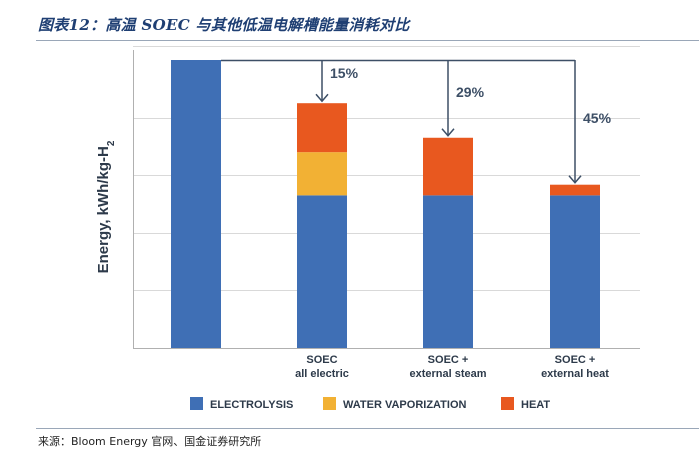 This screenshot has height=453, width=699. What do you see at coordinates (367, 40) in the screenshot?
I see `title-rule` at bounding box center [367, 40].